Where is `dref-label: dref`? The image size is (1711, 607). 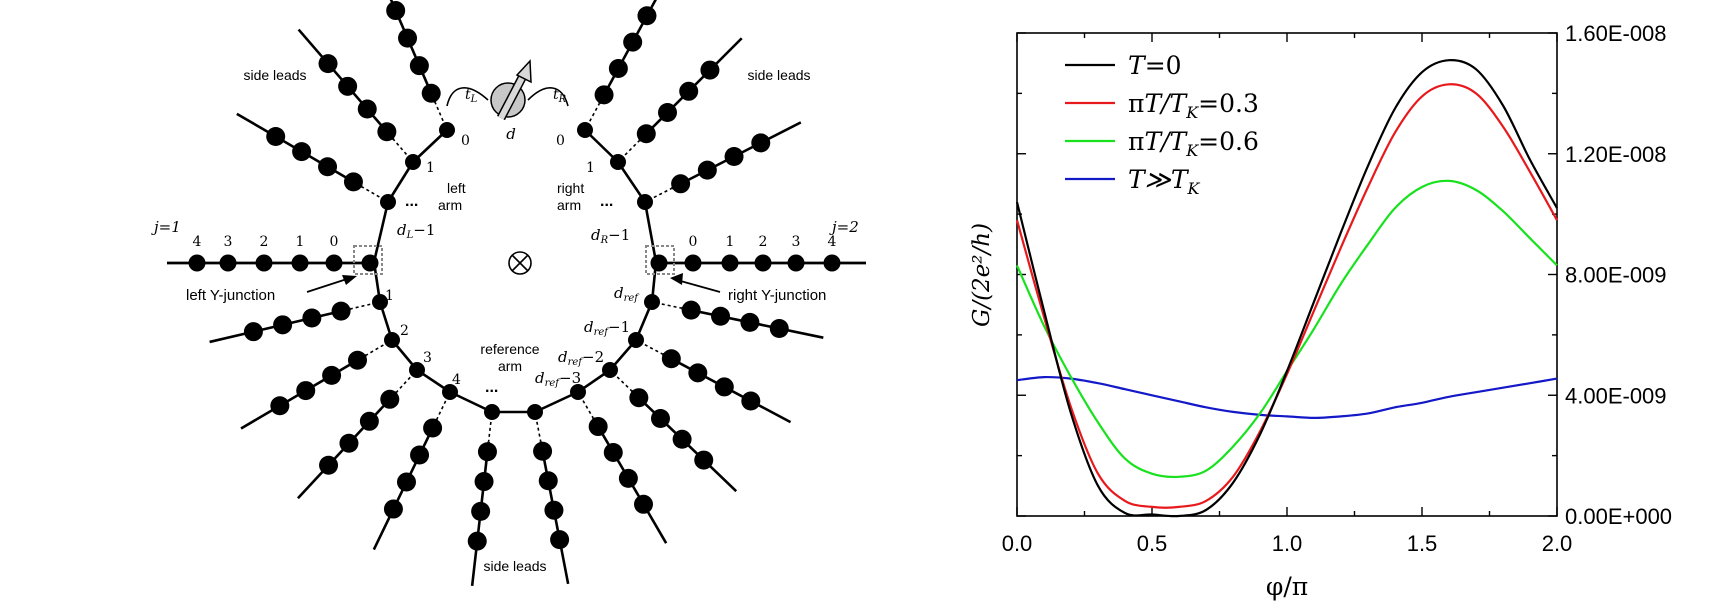
dref-label: dref is located at coordinates (627, 294).